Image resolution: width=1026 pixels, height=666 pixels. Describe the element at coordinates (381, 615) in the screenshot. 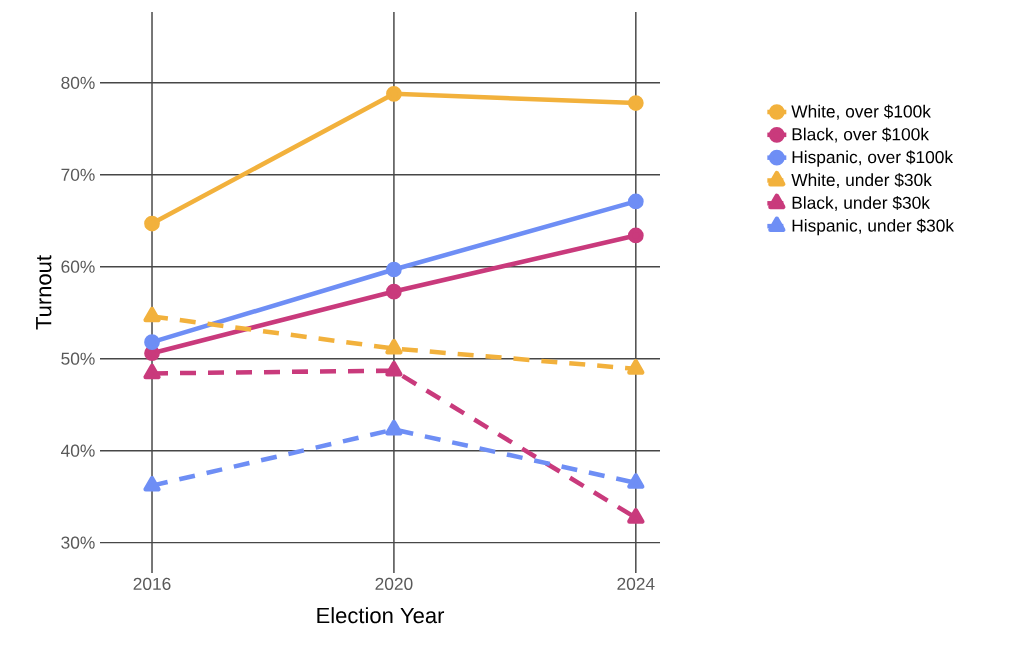

I see `x-axis-title: Election Year` at that location.